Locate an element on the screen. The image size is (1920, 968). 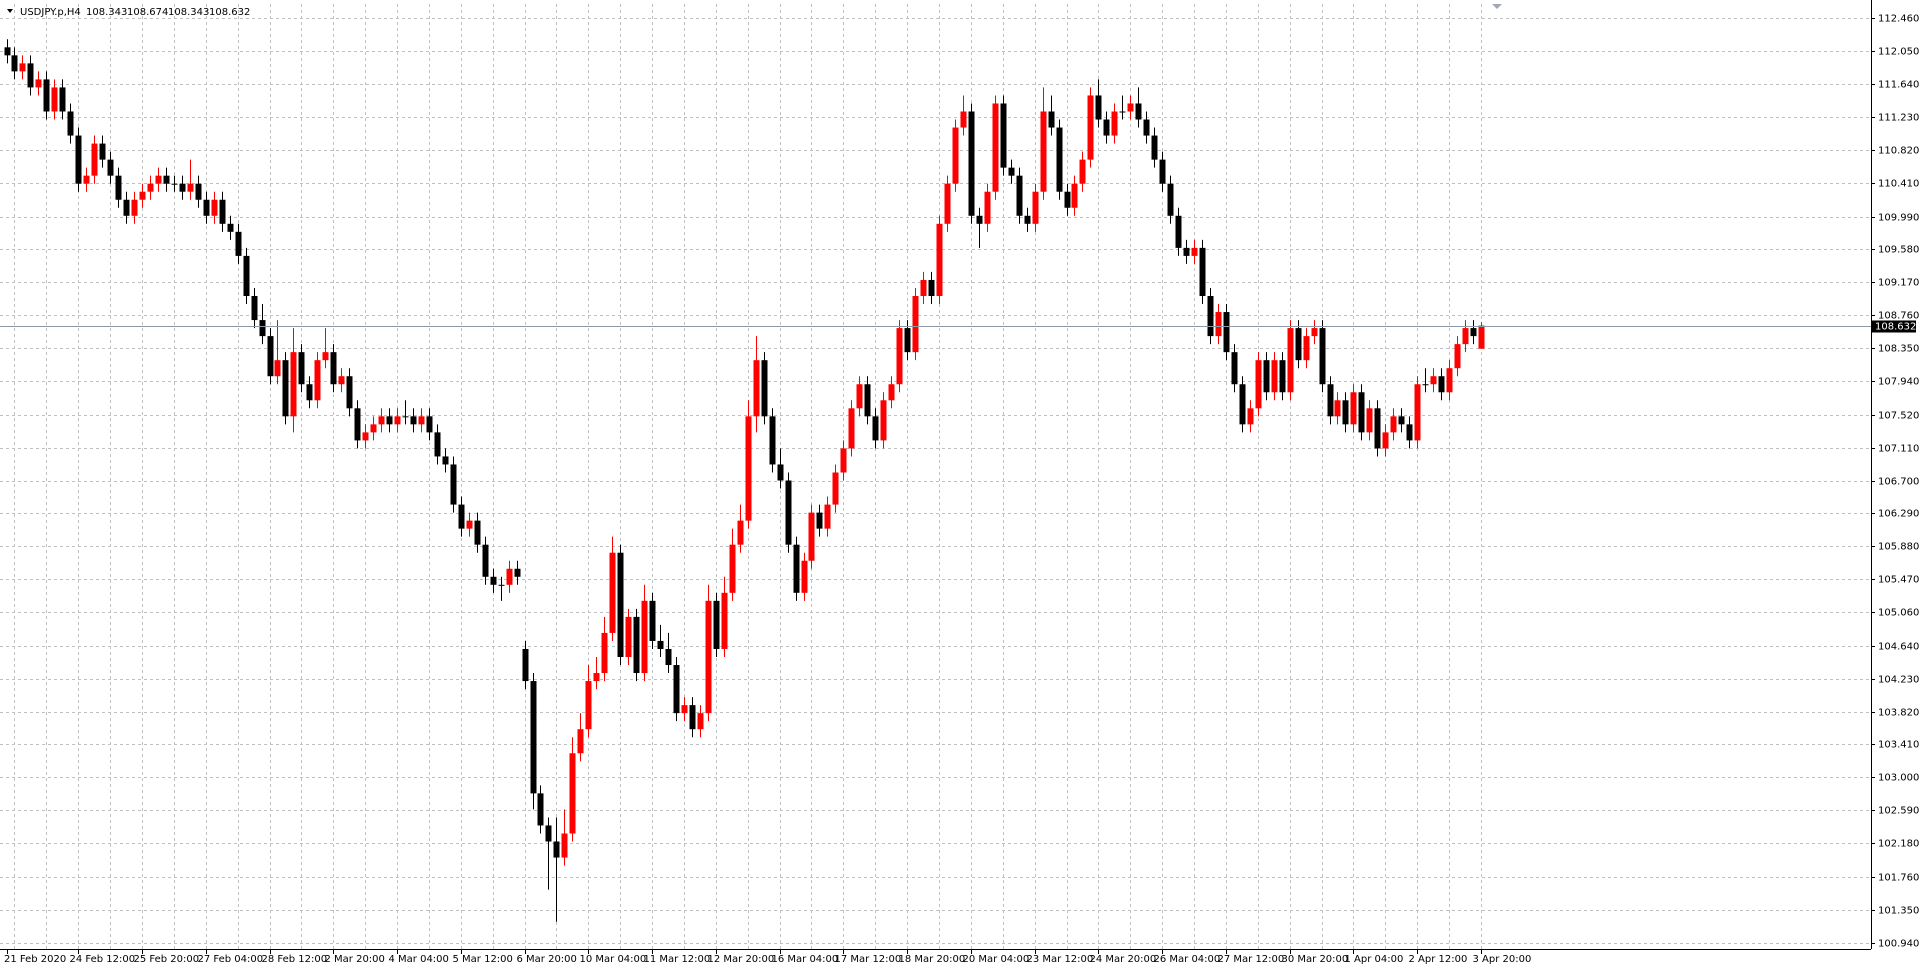
y-tick-label: 100.940 is located at coordinates (1898, 944).